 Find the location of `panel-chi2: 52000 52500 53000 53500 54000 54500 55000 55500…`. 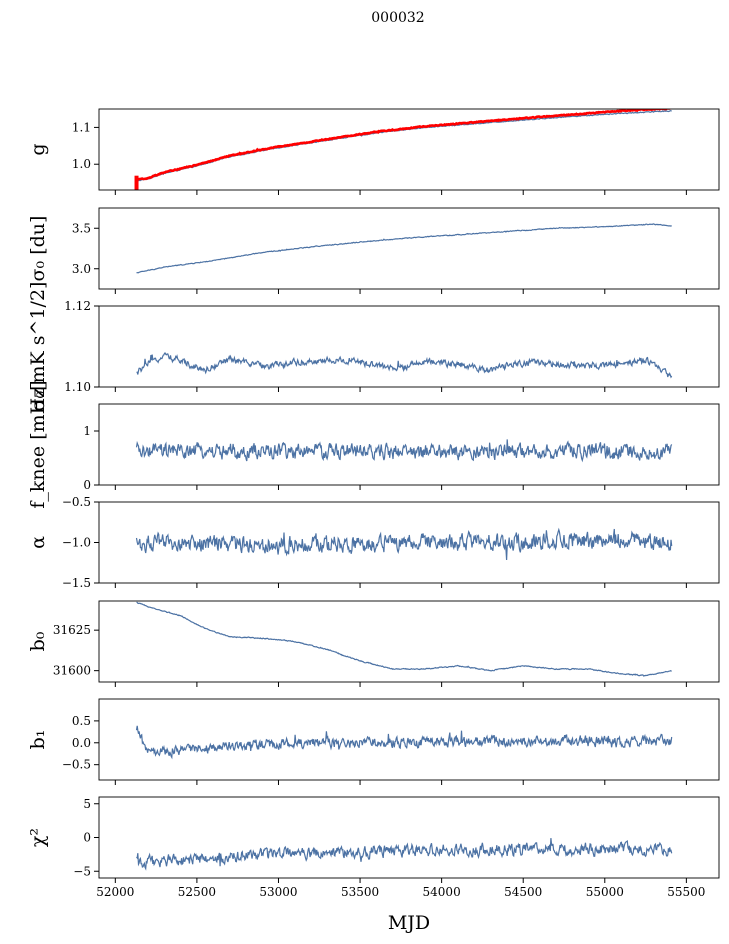

panel-chi2: 52000 52500 53000 53500 54000 54500 55000 55500… is located at coordinates (373, 847).